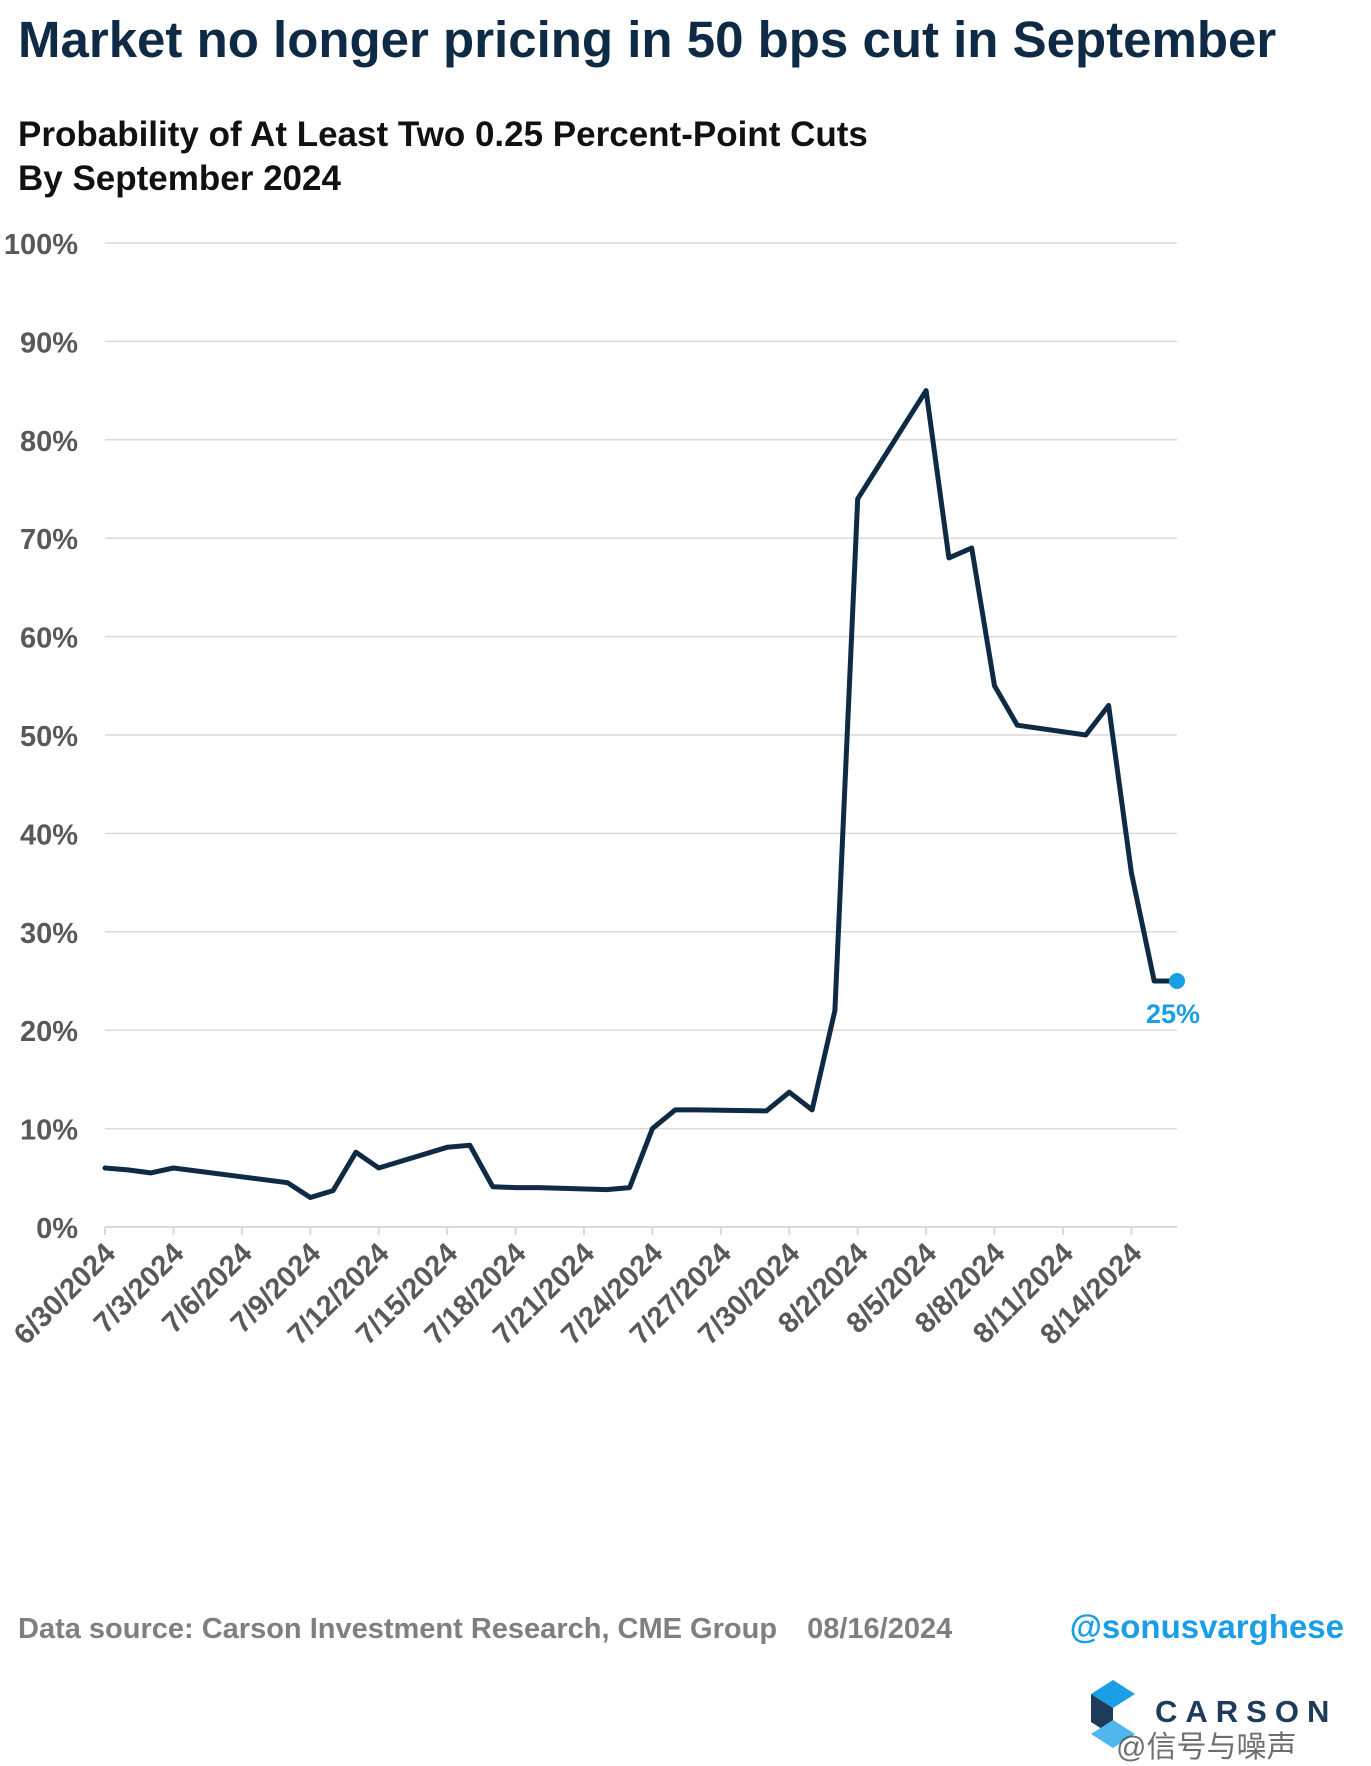 This screenshot has height=1766, width=1371. What do you see at coordinates (1113, 1714) in the screenshot?
I see `carson-logo-icon` at bounding box center [1113, 1714].